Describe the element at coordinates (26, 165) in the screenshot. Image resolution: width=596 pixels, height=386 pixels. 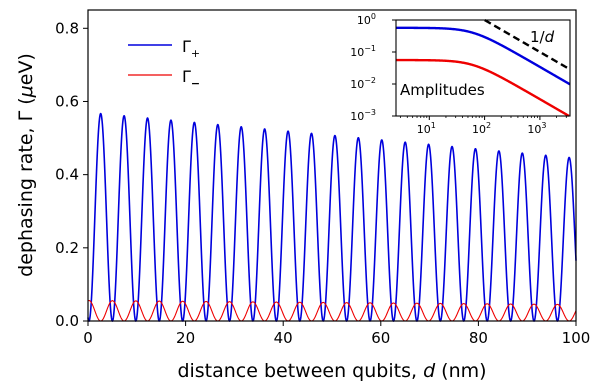
I see `y-axis-title: dephasing rate, Γ (μeV)` at that location.